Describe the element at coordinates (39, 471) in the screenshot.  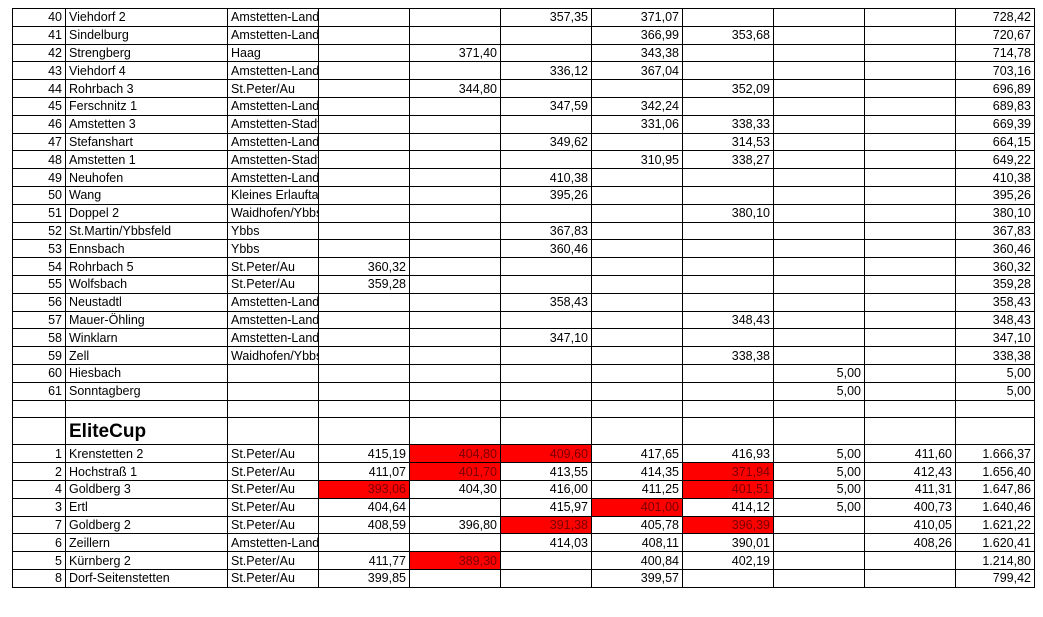
I see `cell-rank: 2` at that location.